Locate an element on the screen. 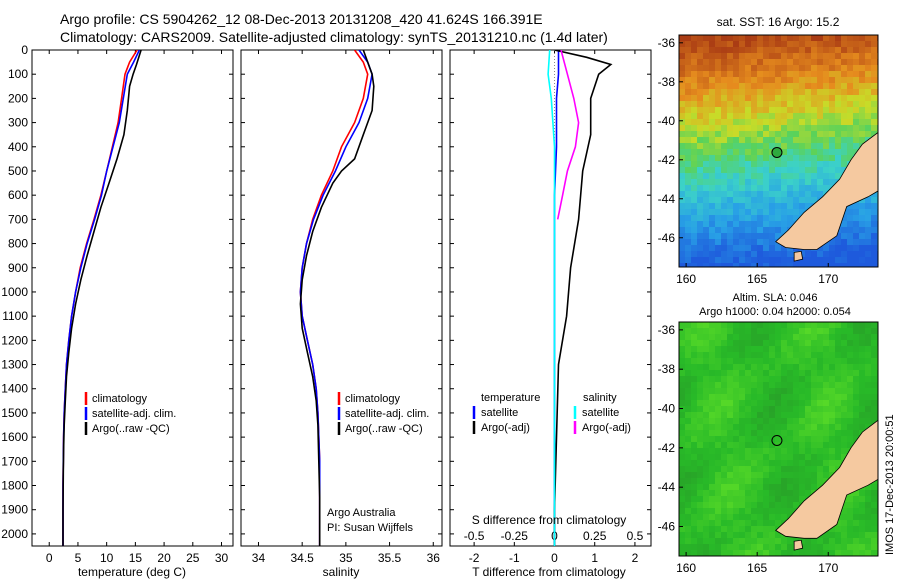 The image size is (900, 580). x-tick-label: 34.5 is located at coordinates (302, 558).